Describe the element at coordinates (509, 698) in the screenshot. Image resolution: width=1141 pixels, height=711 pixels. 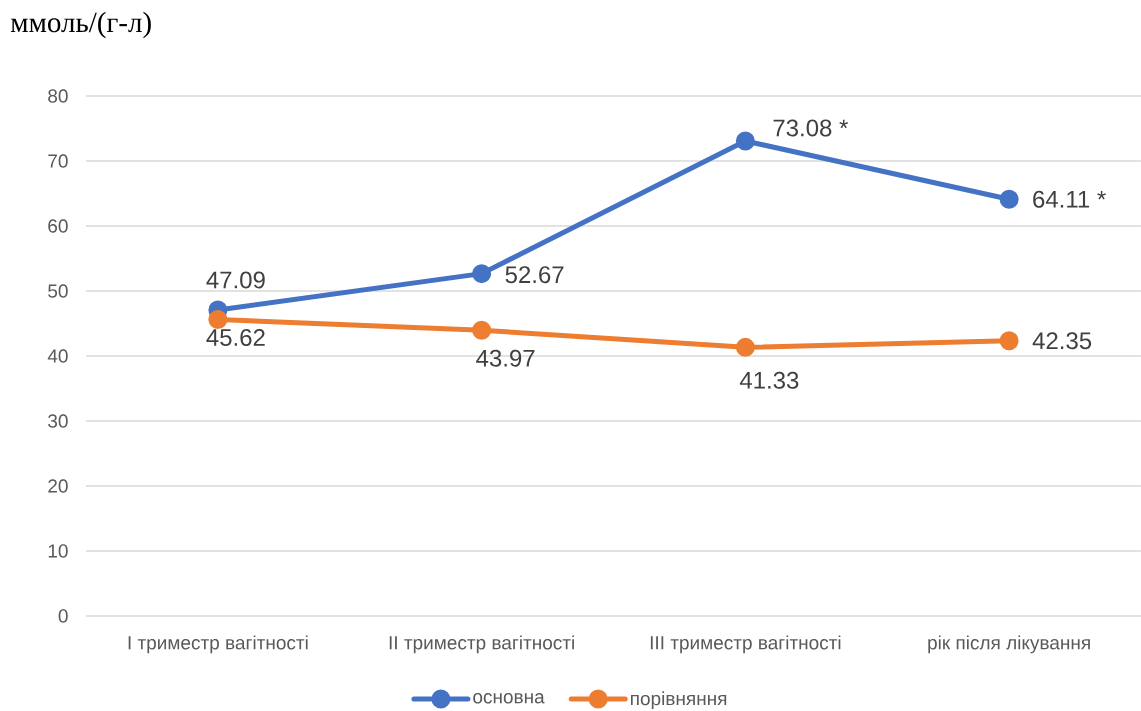
I see `legend-label: основна` at that location.